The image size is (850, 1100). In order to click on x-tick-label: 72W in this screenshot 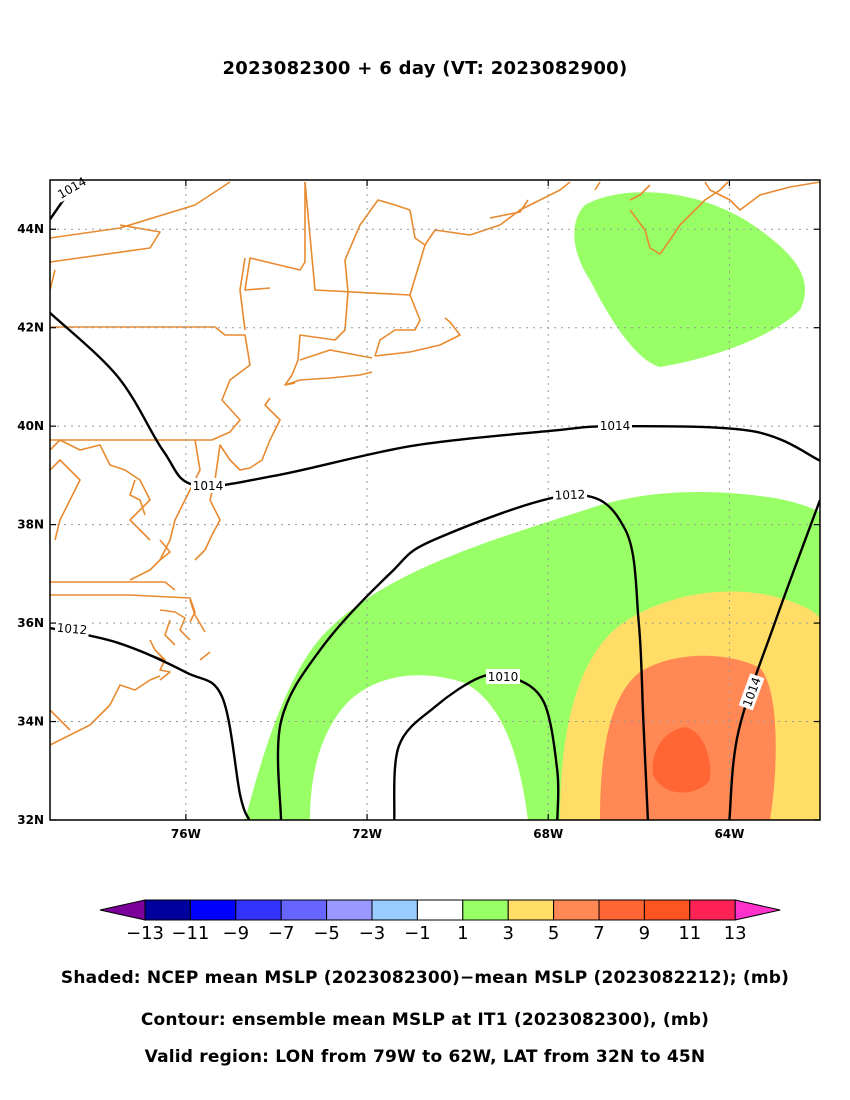, I will do `click(367, 834)`.